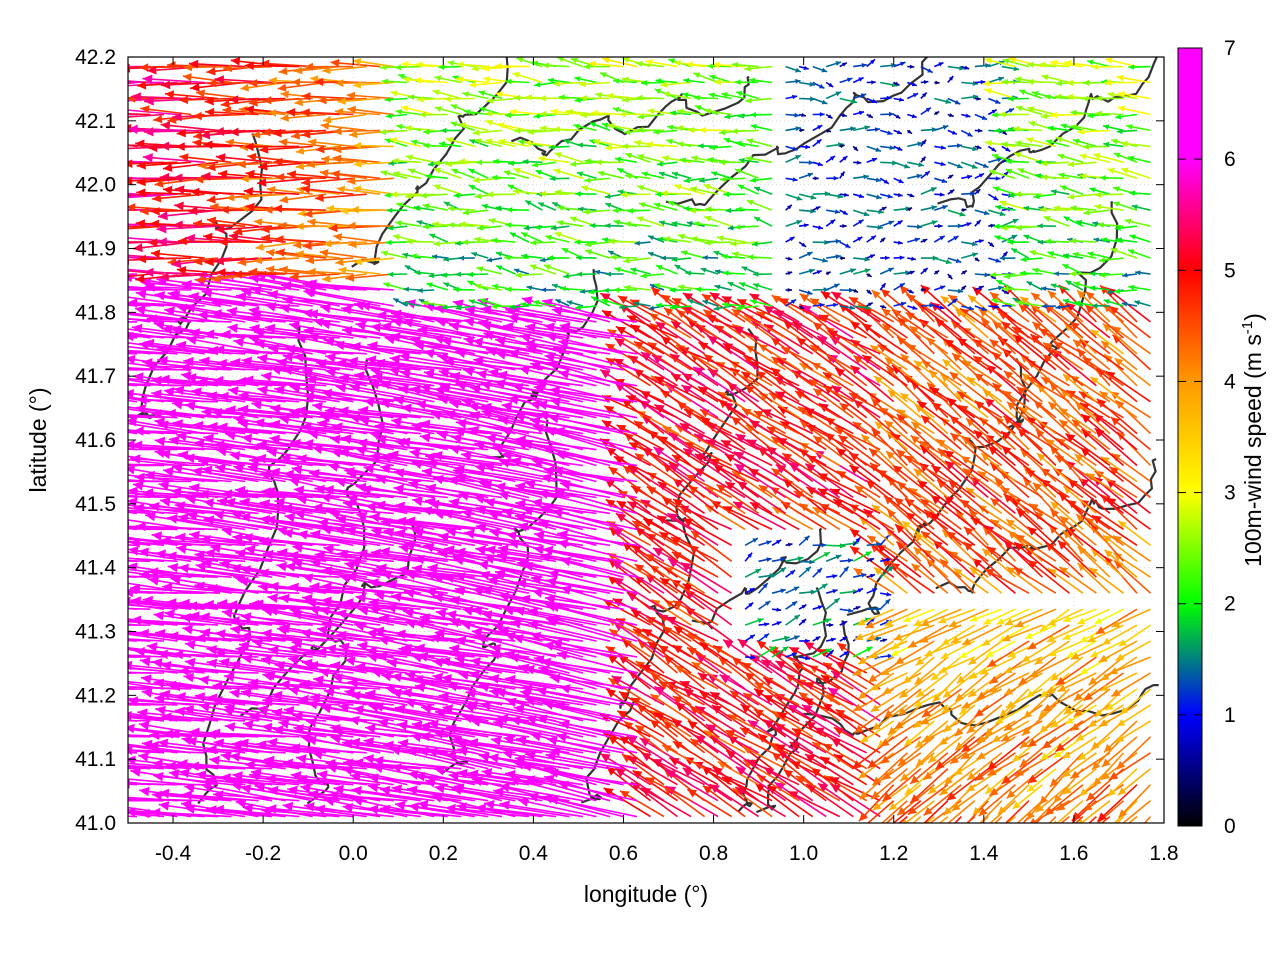 The height and width of the screenshot is (960, 1280). Describe the element at coordinates (1230, 48) in the screenshot. I see `colorbar-tick-label: 7` at that location.